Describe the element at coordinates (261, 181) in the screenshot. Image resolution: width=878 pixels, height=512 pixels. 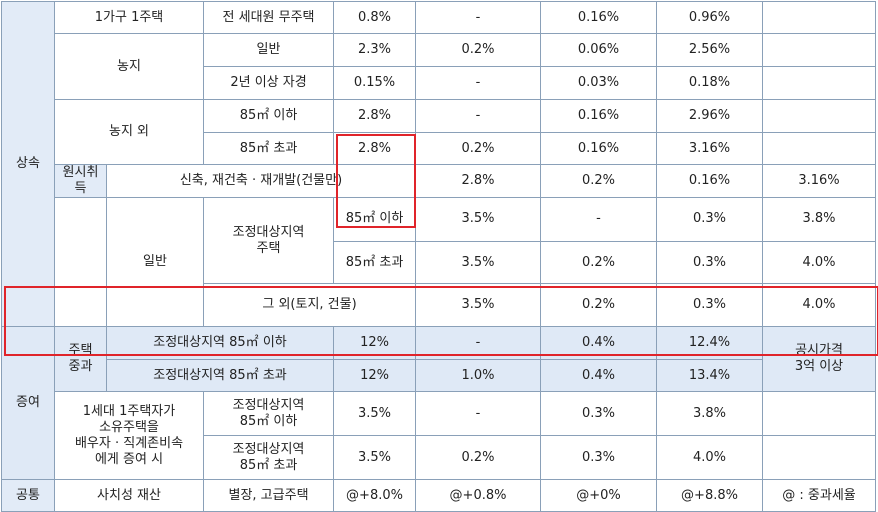
I see `type-cell: 신축, 재건축 · 재개발(건물만)` at that location.